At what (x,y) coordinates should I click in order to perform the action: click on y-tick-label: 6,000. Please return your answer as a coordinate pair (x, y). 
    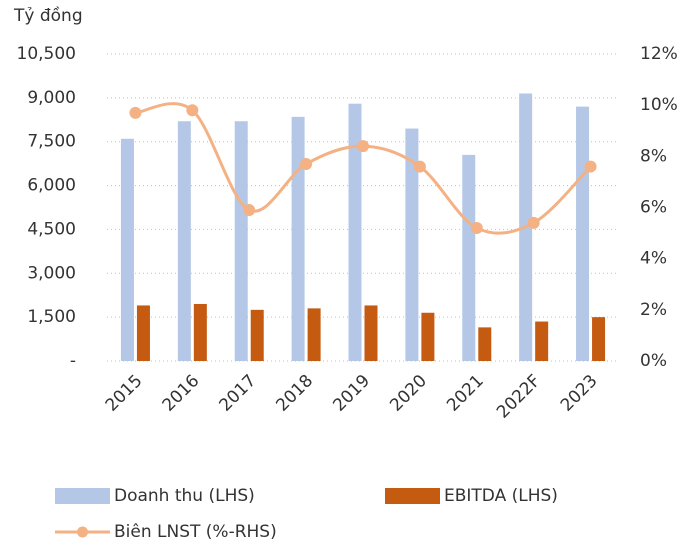
    Looking at the image, I should click on (51, 186).